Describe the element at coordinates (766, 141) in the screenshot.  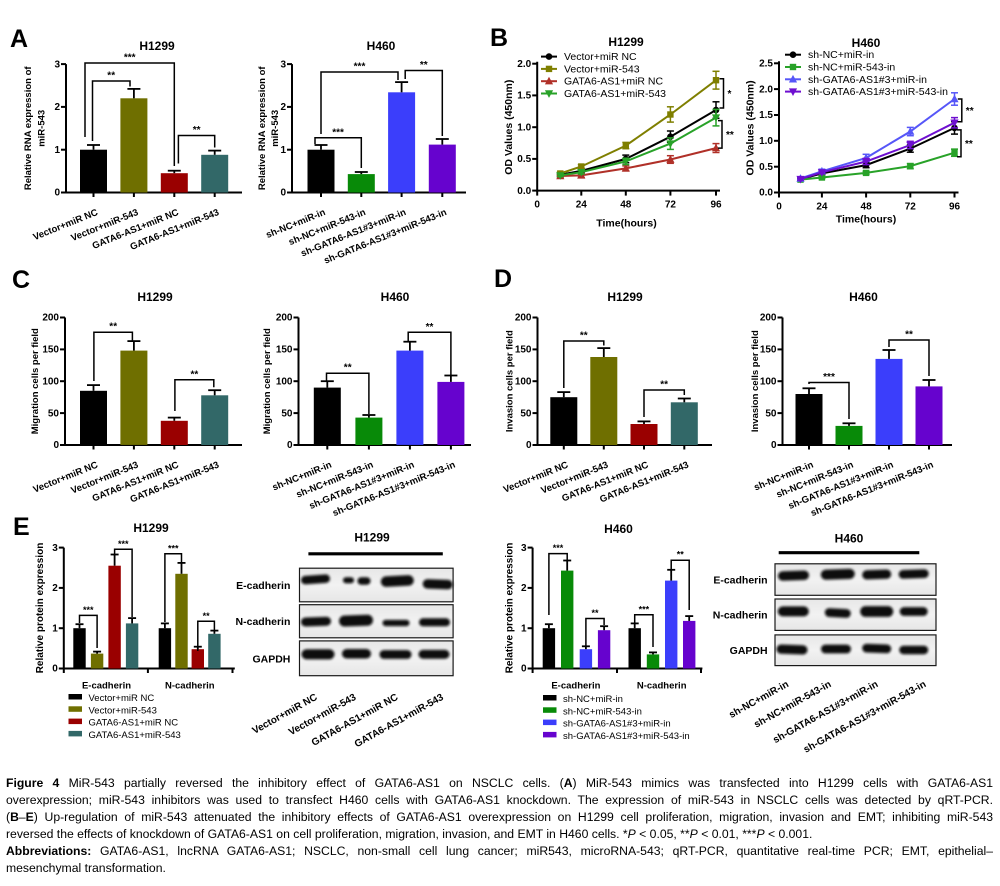
I see `svg-text: 1.0` at that location.